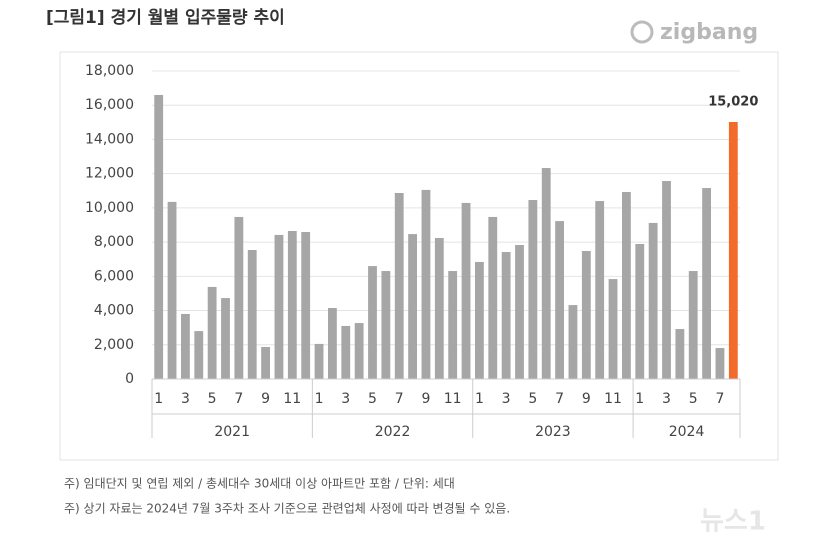  Describe the element at coordinates (129, 379) in the screenshot. I see `y-tick-label: 0` at that location.